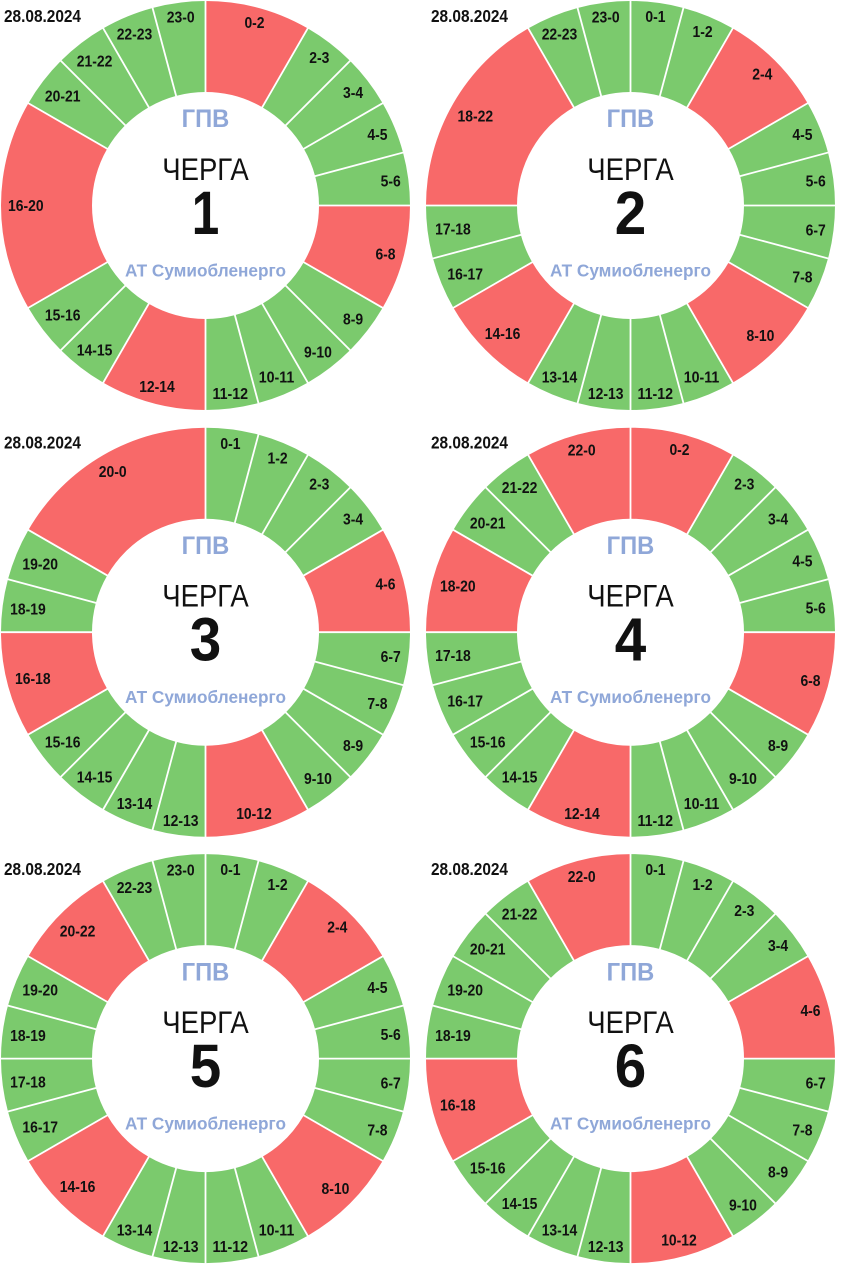  I want to click on svg-text: 6, so click(631, 1066).